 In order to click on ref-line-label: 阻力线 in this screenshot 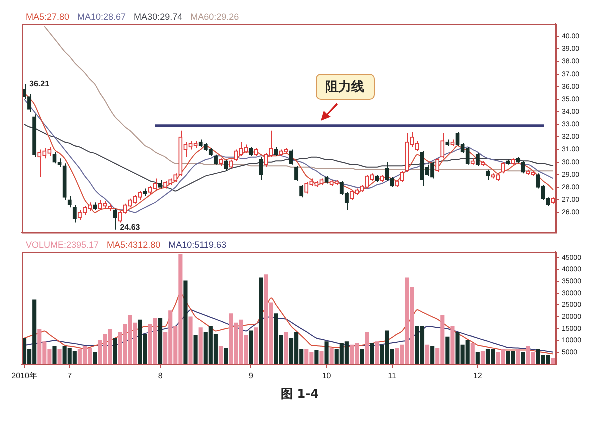, I will do `click(345, 87)`.